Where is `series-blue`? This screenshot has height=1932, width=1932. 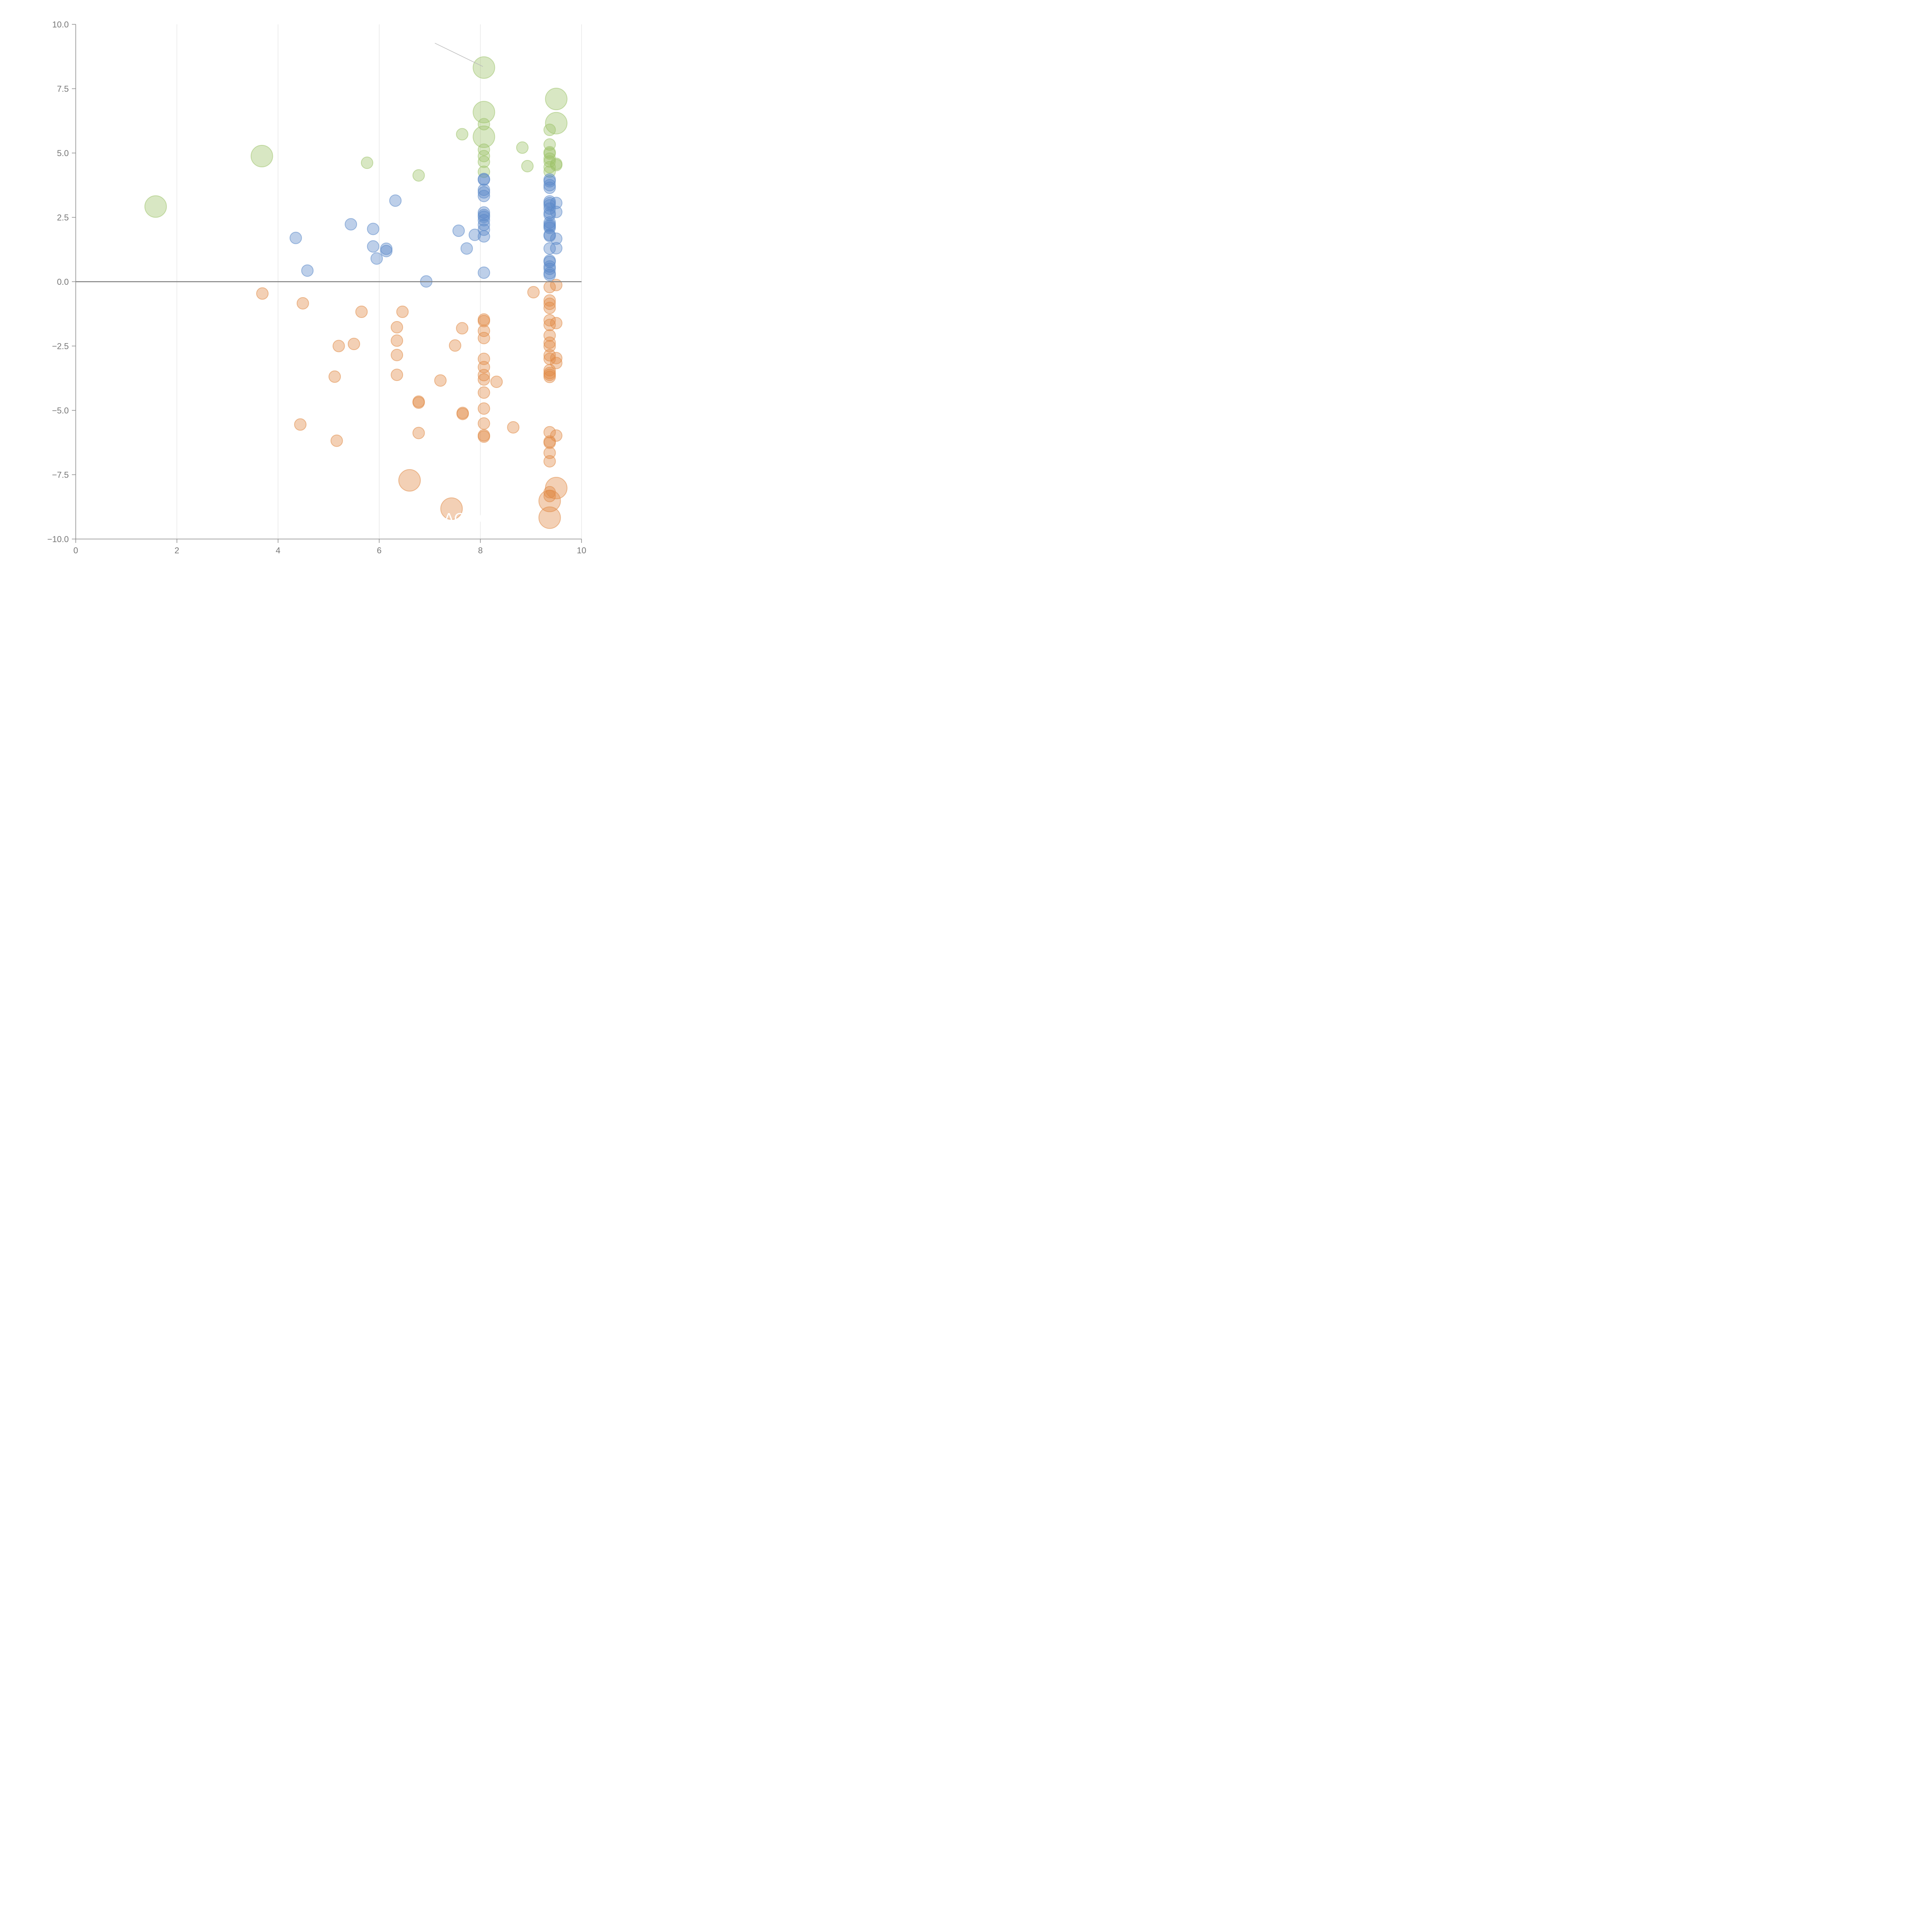 series-blue is located at coordinates (426, 230).